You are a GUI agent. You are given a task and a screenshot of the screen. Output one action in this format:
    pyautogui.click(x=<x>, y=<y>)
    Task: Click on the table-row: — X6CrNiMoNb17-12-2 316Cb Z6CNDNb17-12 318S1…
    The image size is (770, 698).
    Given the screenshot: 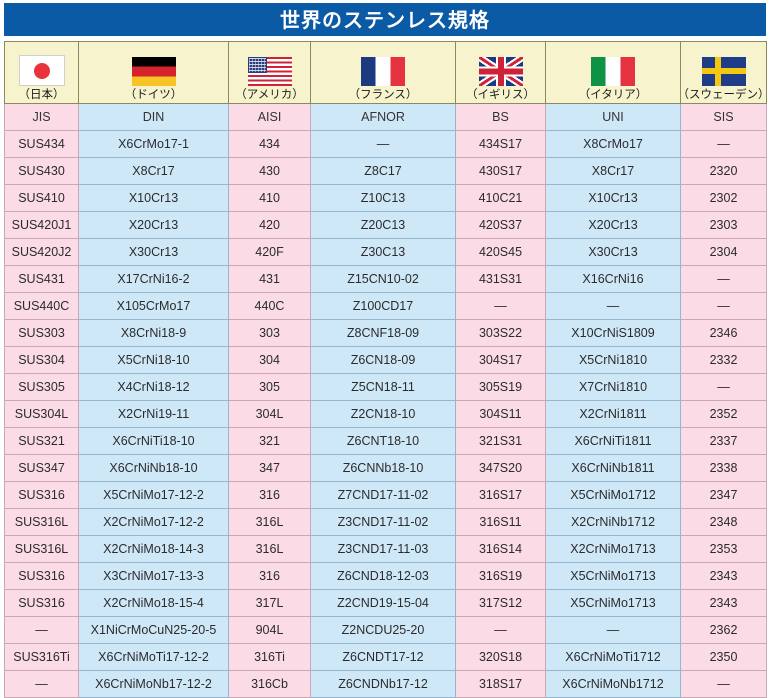 What is the action you would take?
    pyautogui.click(x=385, y=684)
    